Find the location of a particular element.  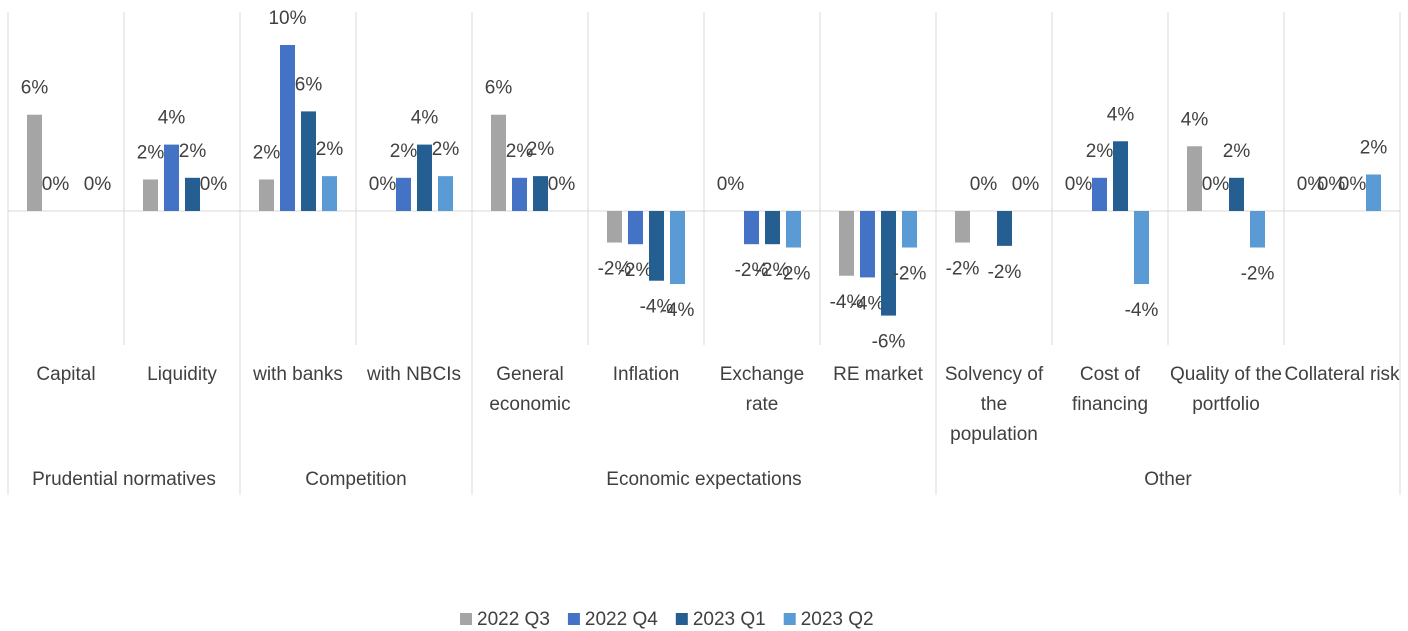

group-label: Prudential normatives is located at coordinates (124, 479).